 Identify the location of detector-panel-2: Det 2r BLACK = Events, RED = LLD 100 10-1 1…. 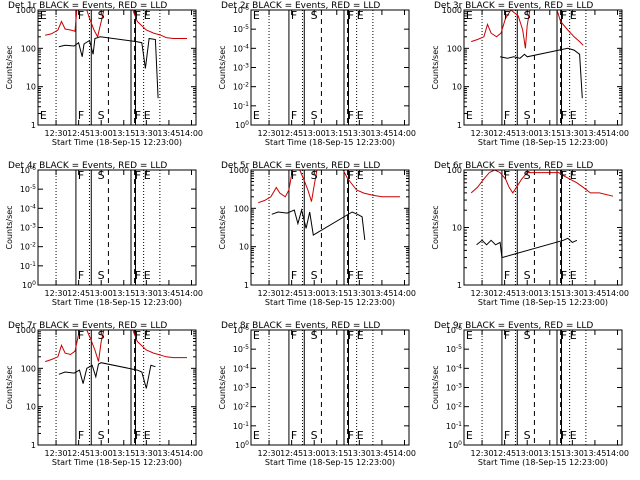
(317, 74).